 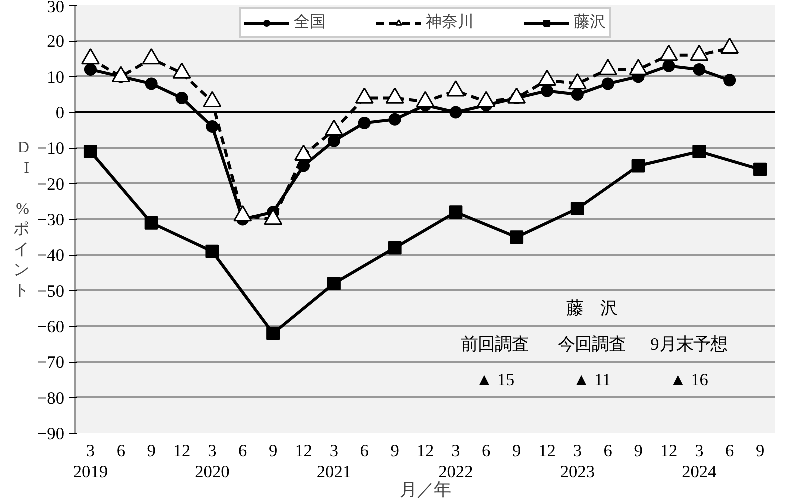 I want to click on legend-label: 全国, so click(x=310, y=23).